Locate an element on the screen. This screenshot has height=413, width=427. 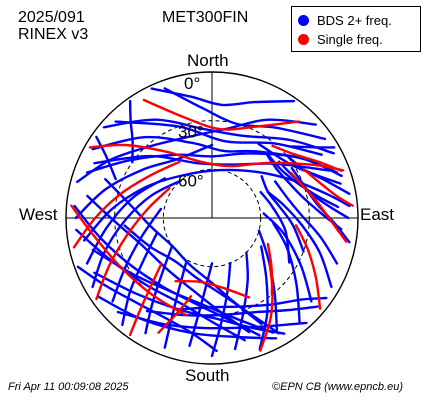
elevation-label-30: 30° is located at coordinates (191, 132).